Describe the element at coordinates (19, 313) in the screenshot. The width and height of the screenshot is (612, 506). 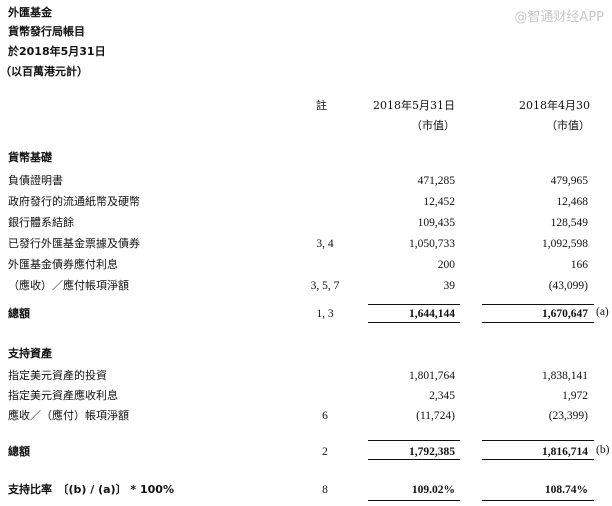
I see `total-row-a-label: 總額` at that location.